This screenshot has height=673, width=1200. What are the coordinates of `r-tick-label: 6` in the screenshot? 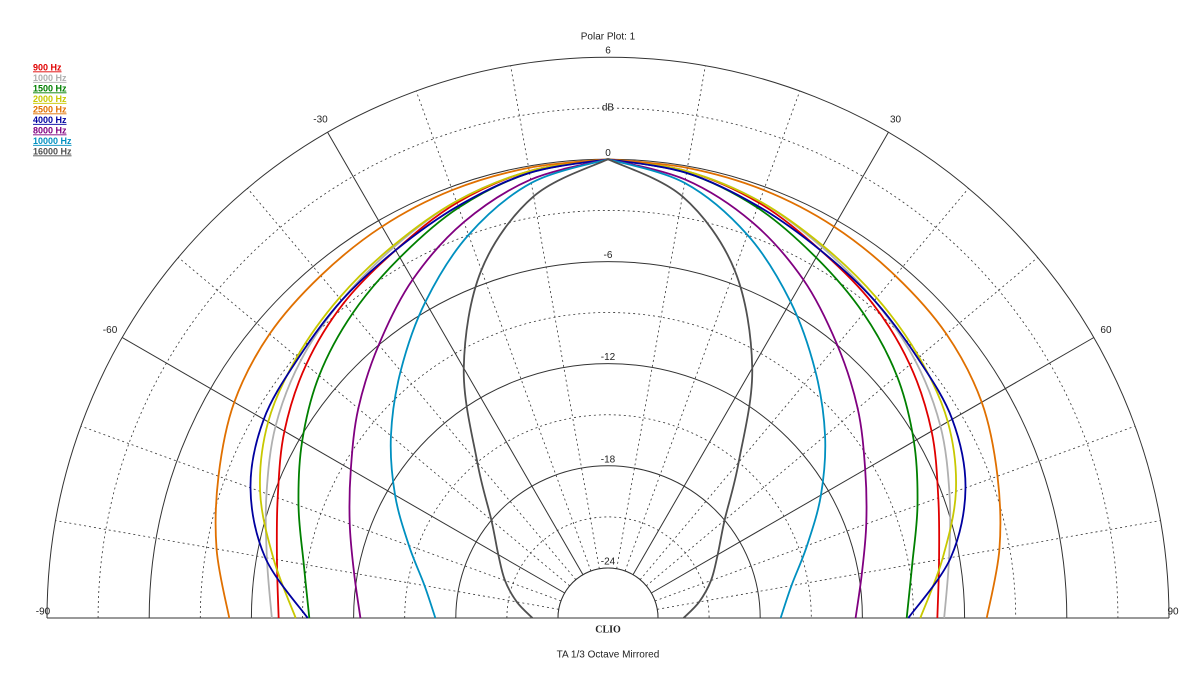 It's located at (608, 51).